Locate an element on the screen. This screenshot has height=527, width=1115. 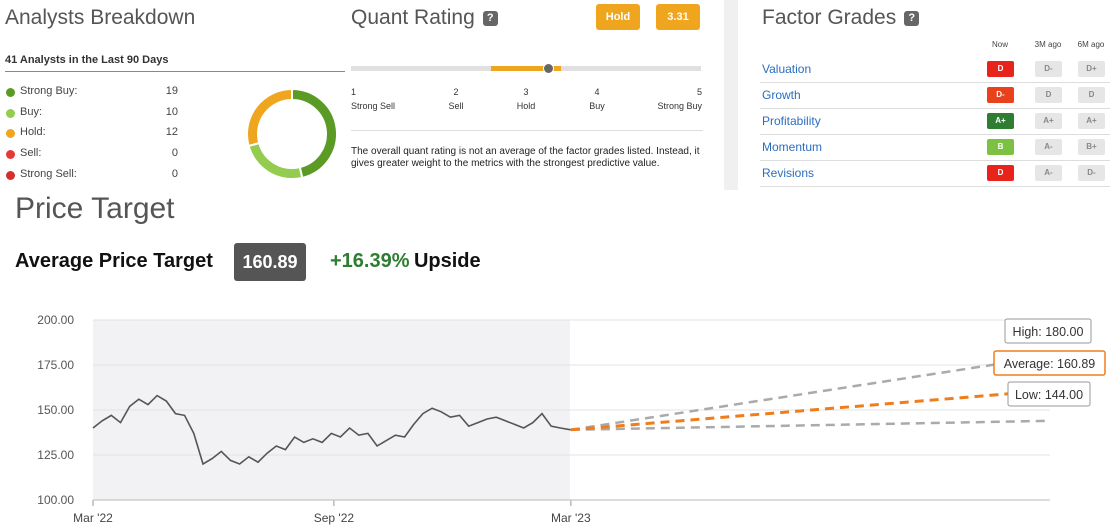
quant-rating-title: Quant Rating? is located at coordinates (424, 18).